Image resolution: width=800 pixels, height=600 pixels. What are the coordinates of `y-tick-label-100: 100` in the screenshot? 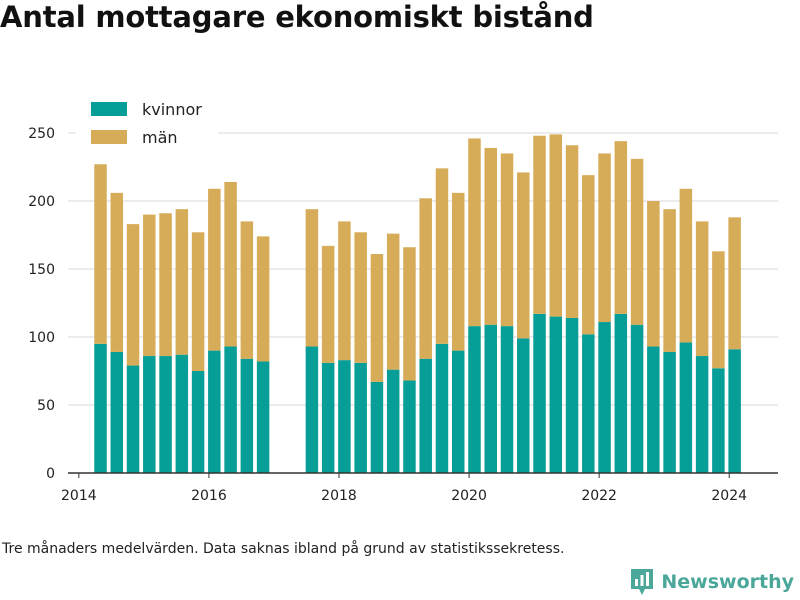 It's located at (41, 338).